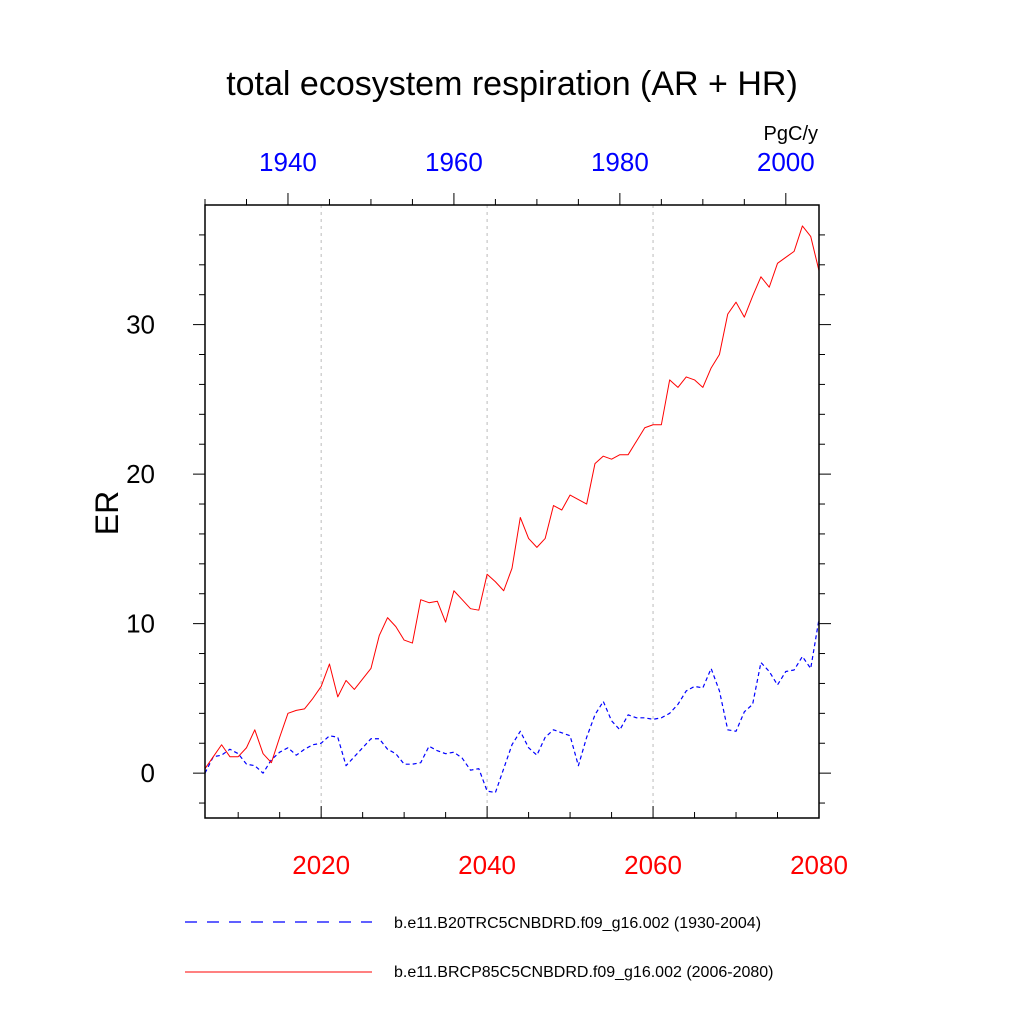 This screenshot has width=1024, height=1024. What do you see at coordinates (140, 624) in the screenshot?
I see `y-tick-label-10: 10` at bounding box center [140, 624].